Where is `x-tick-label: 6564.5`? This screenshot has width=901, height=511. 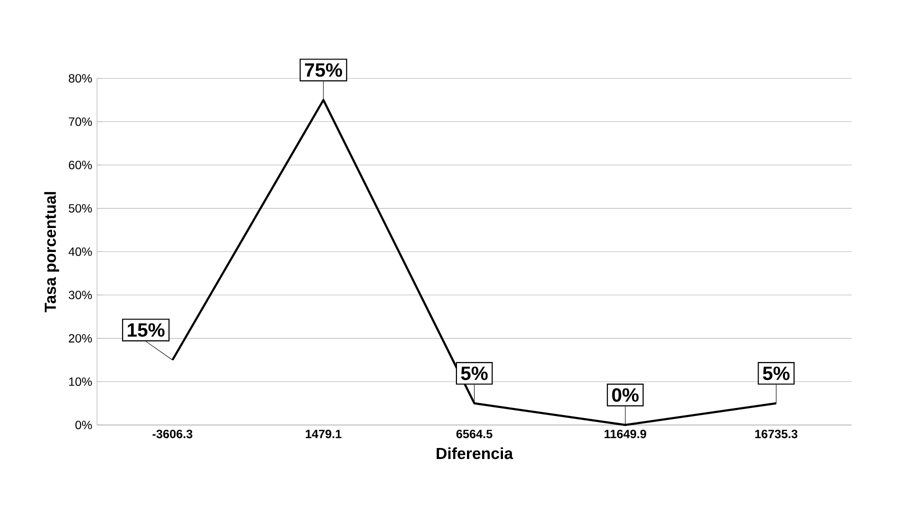 x-tick-label: 6564.5 is located at coordinates (474, 434).